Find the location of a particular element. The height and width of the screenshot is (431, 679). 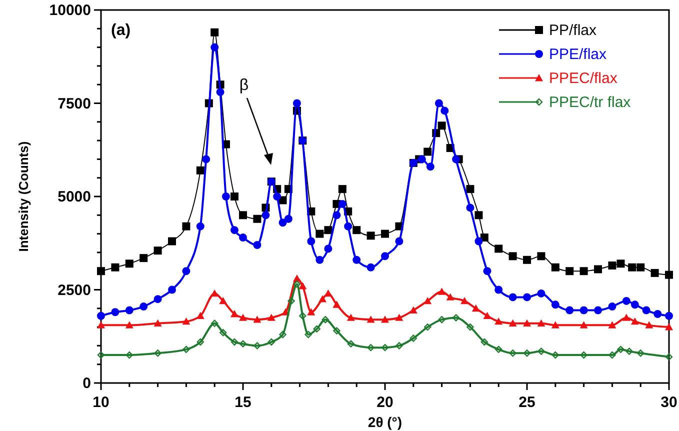

x-tick-label: 25 is located at coordinates (527, 402).